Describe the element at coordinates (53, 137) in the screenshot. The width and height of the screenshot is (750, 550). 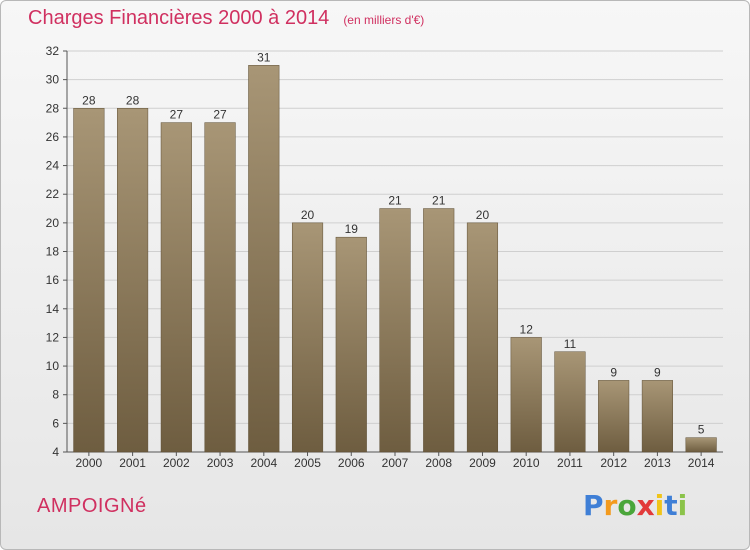
I see `y-tick-label: 26` at that location.